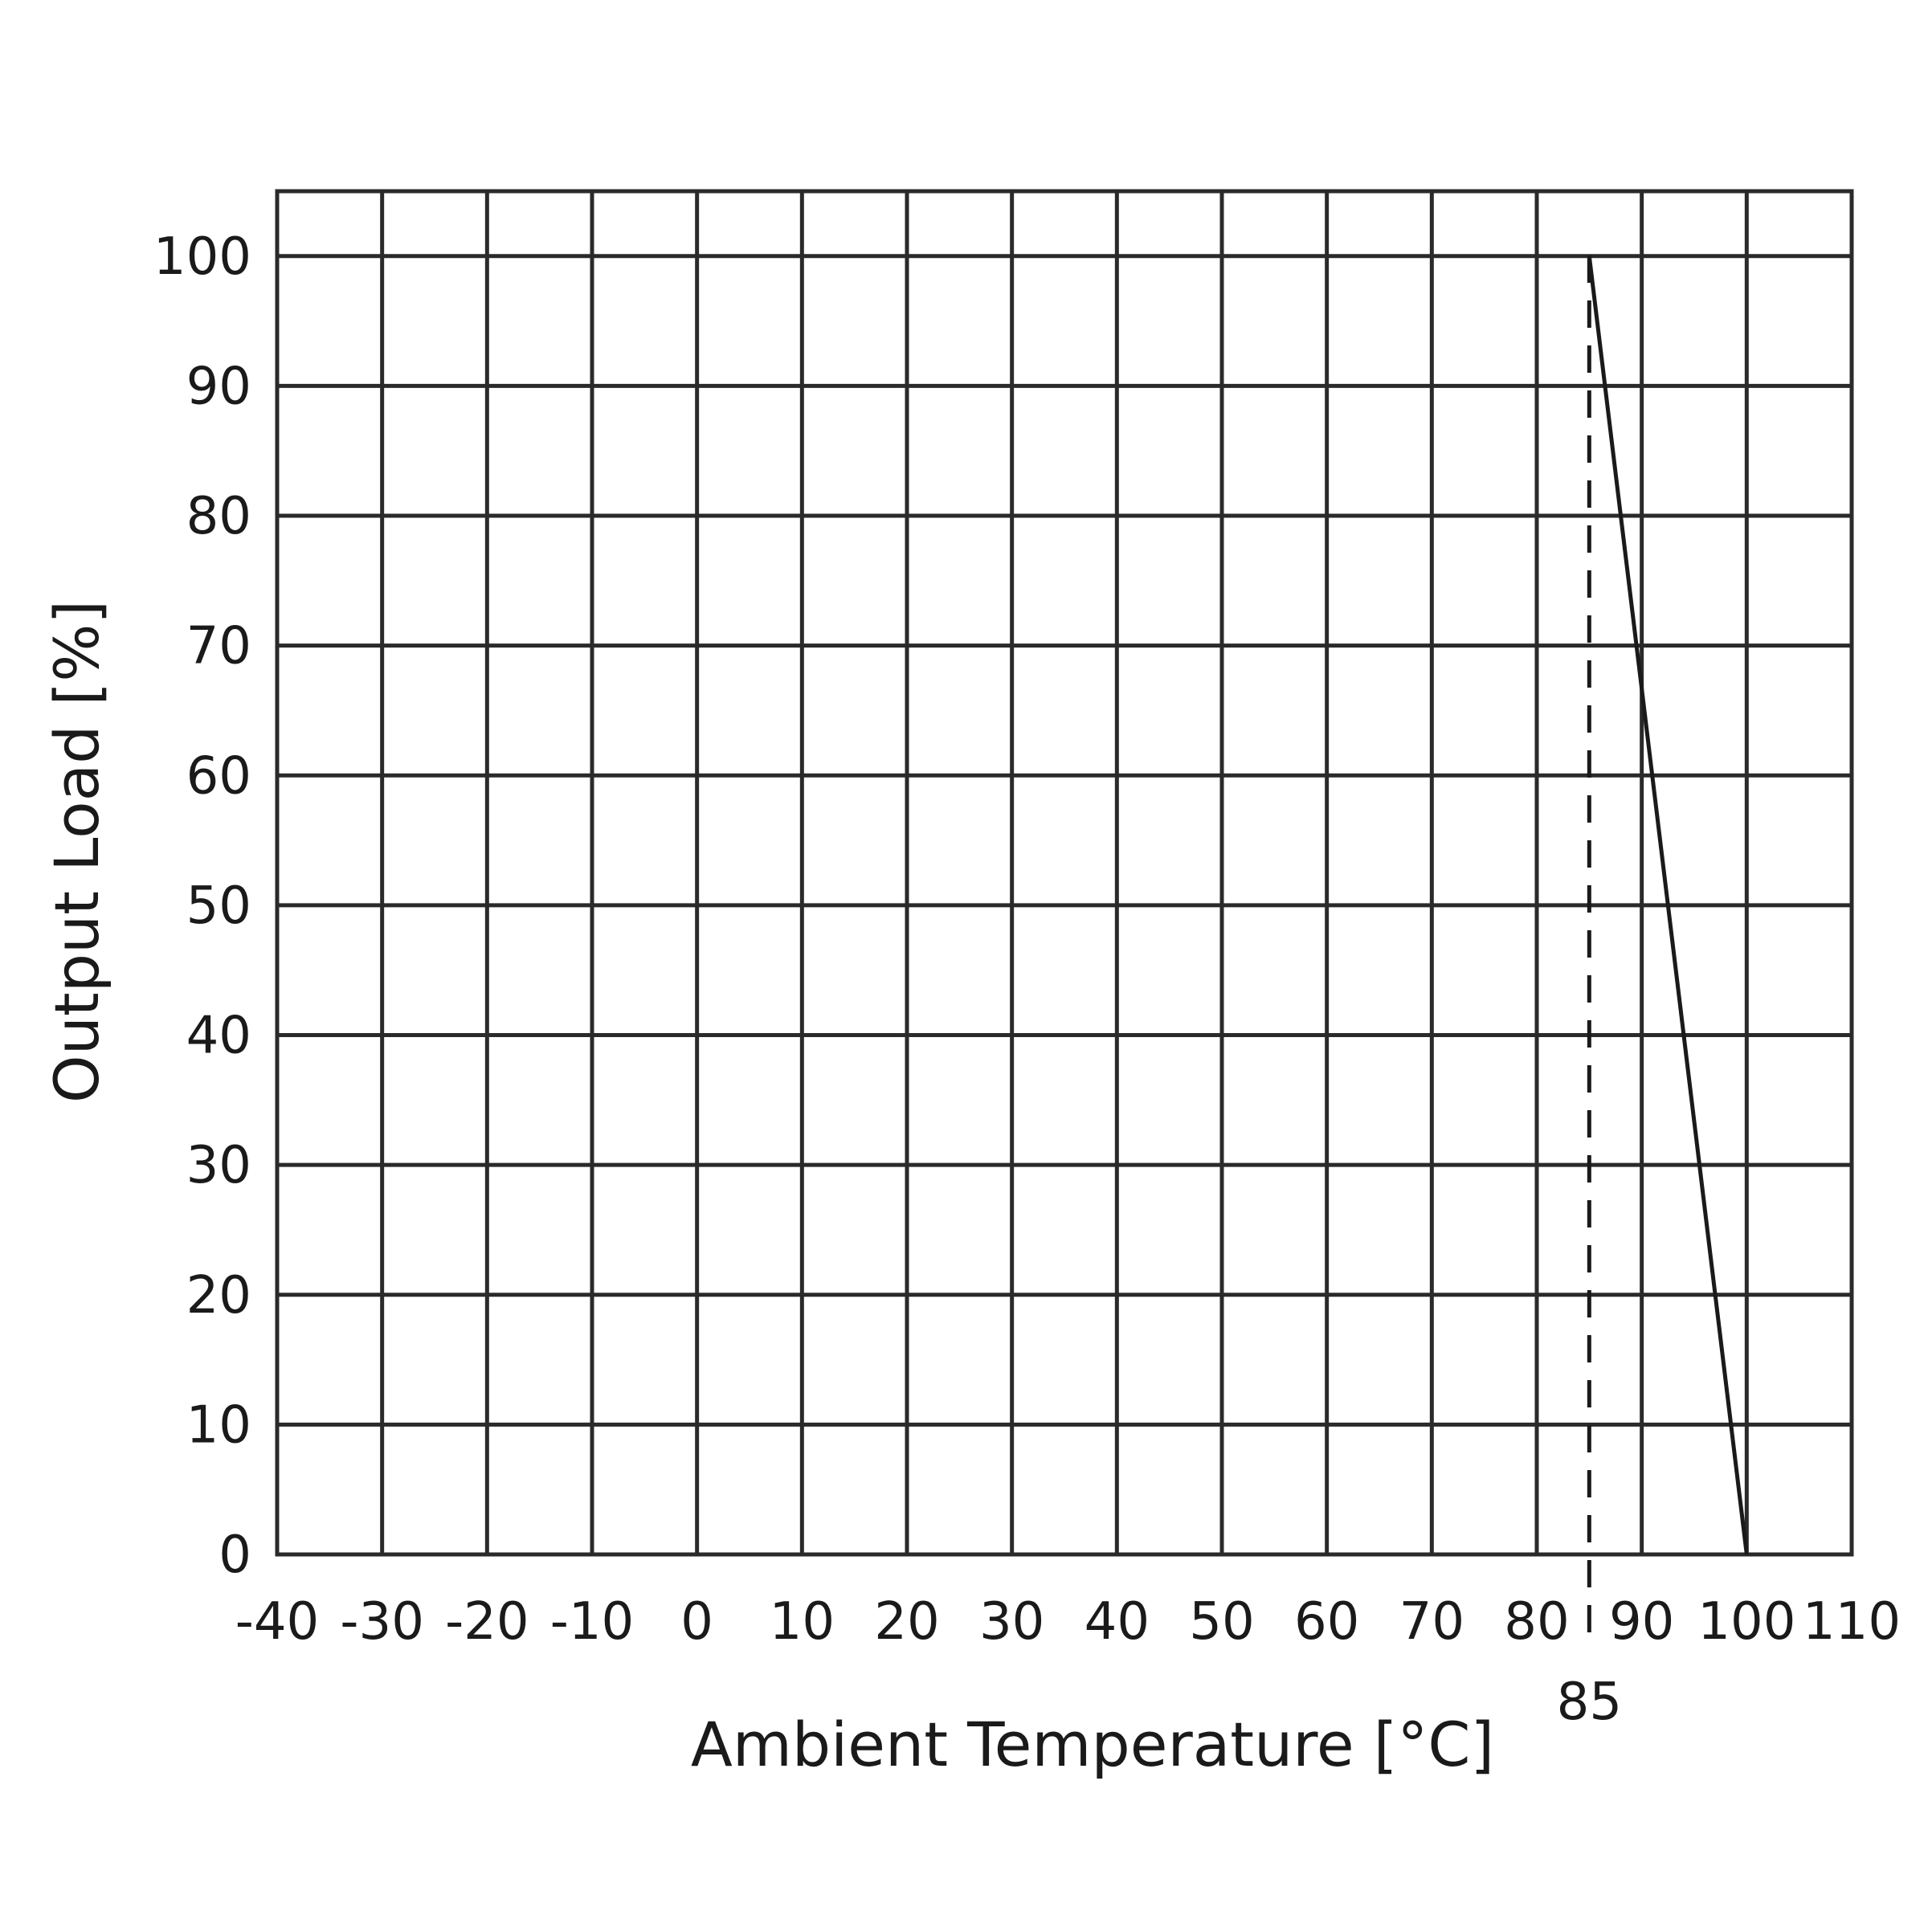 This screenshot has height=1932, width=1928. I want to click on y-tick-label-7: 70, so click(218, 646).